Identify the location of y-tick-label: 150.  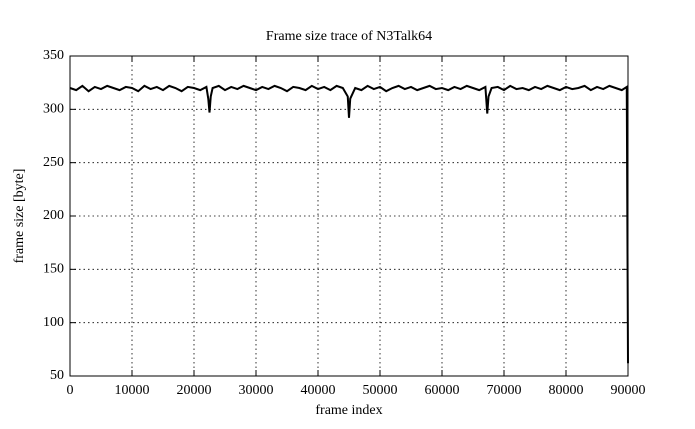
(53, 269).